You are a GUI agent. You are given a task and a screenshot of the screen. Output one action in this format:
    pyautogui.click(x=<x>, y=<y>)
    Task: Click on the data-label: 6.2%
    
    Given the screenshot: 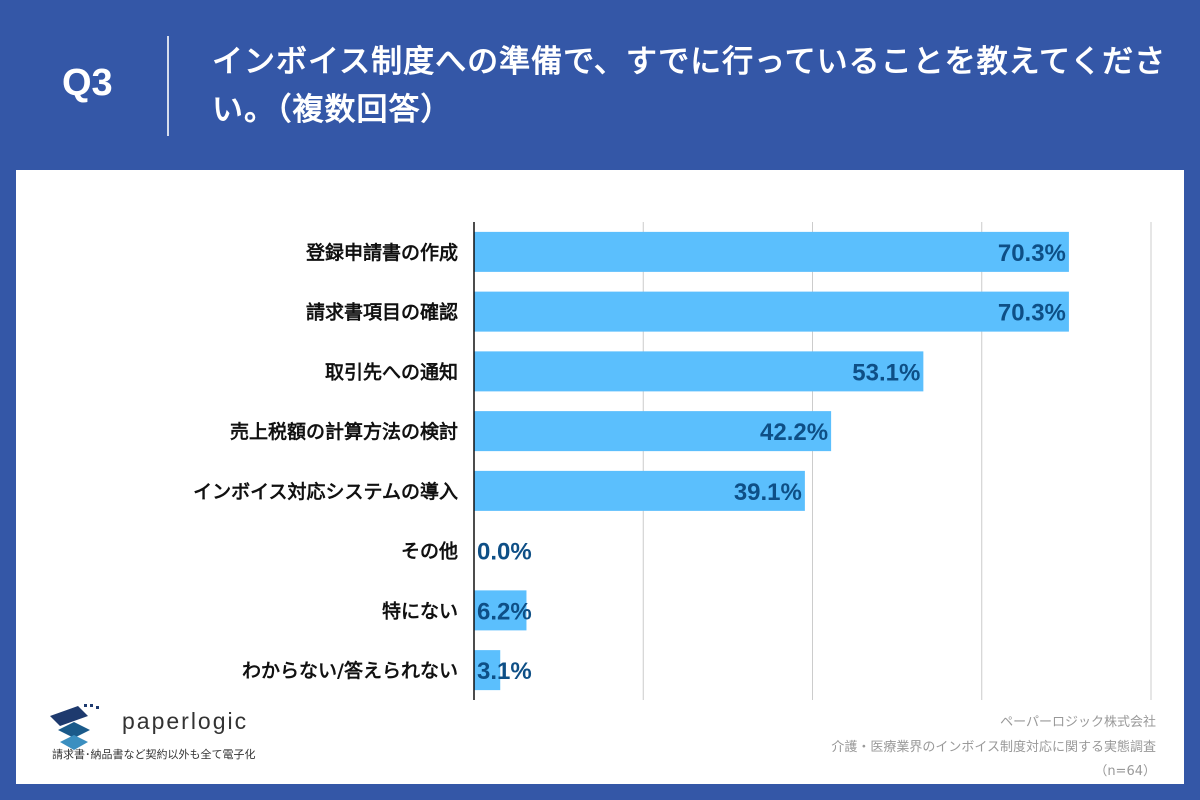 What is the action you would take?
    pyautogui.click(x=504, y=611)
    